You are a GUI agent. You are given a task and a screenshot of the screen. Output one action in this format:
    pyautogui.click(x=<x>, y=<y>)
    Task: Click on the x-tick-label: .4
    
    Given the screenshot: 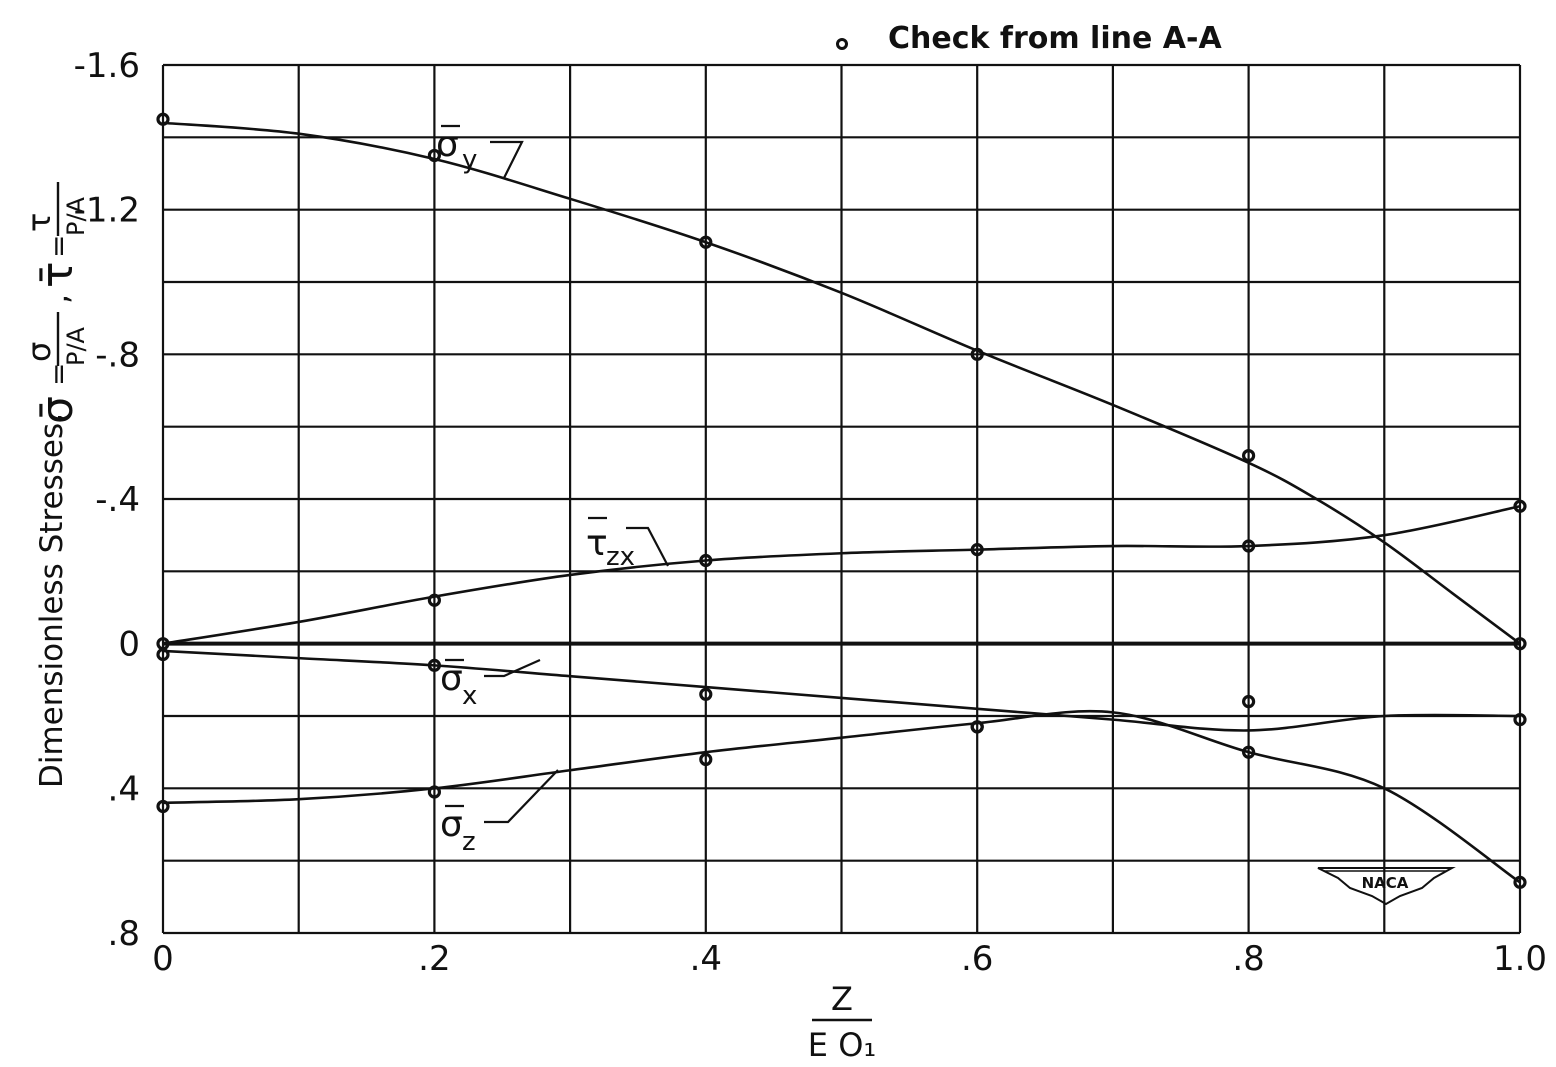 What is the action you would take?
    pyautogui.click(x=706, y=959)
    